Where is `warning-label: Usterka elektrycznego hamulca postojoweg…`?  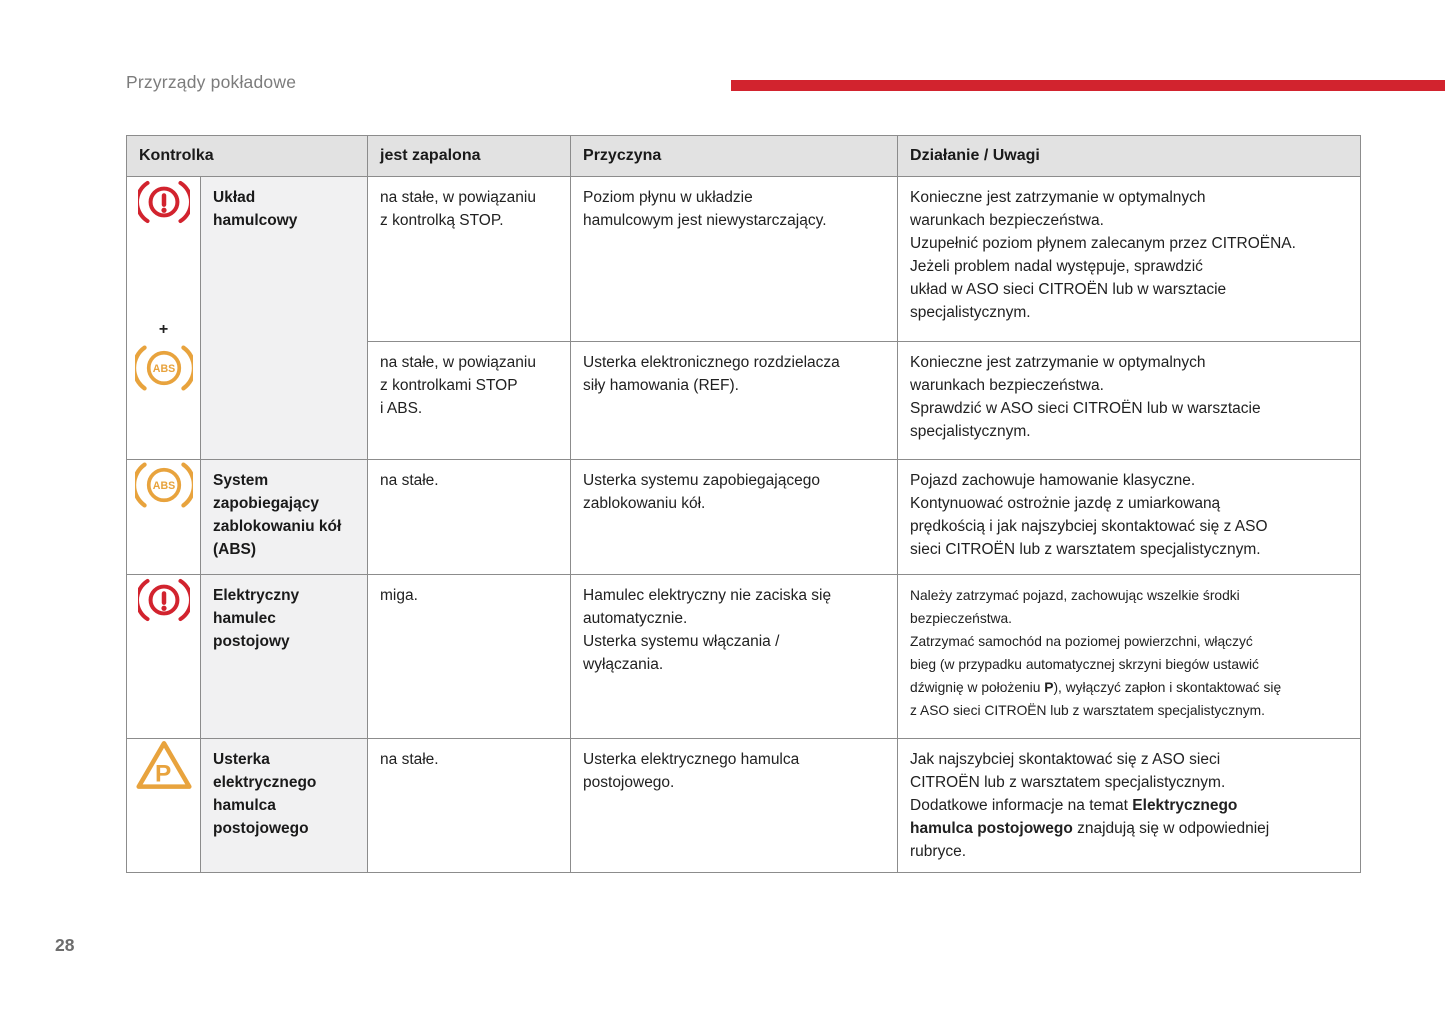
warning-label: Usterka elektrycznego hamulca postojoweg… is located at coordinates (284, 805).